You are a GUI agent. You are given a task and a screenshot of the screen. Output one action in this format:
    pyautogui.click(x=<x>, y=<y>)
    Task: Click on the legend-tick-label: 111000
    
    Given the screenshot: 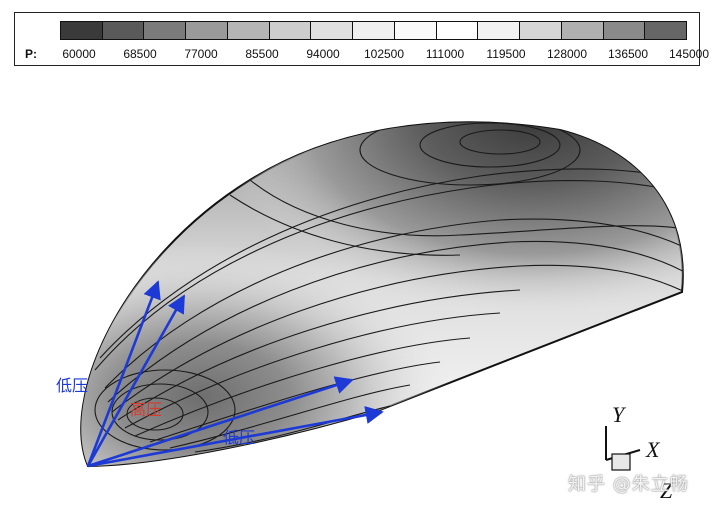 What is the action you would take?
    pyautogui.click(x=445, y=54)
    